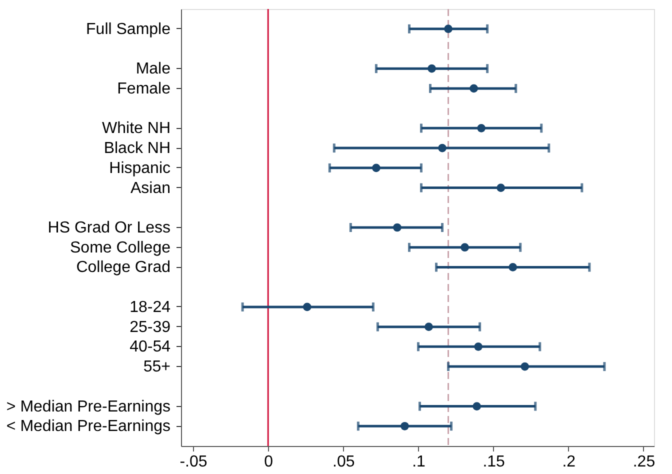  Describe the element at coordinates (137, 149) in the screenshot. I see `y-tick-label: Black NH` at that location.